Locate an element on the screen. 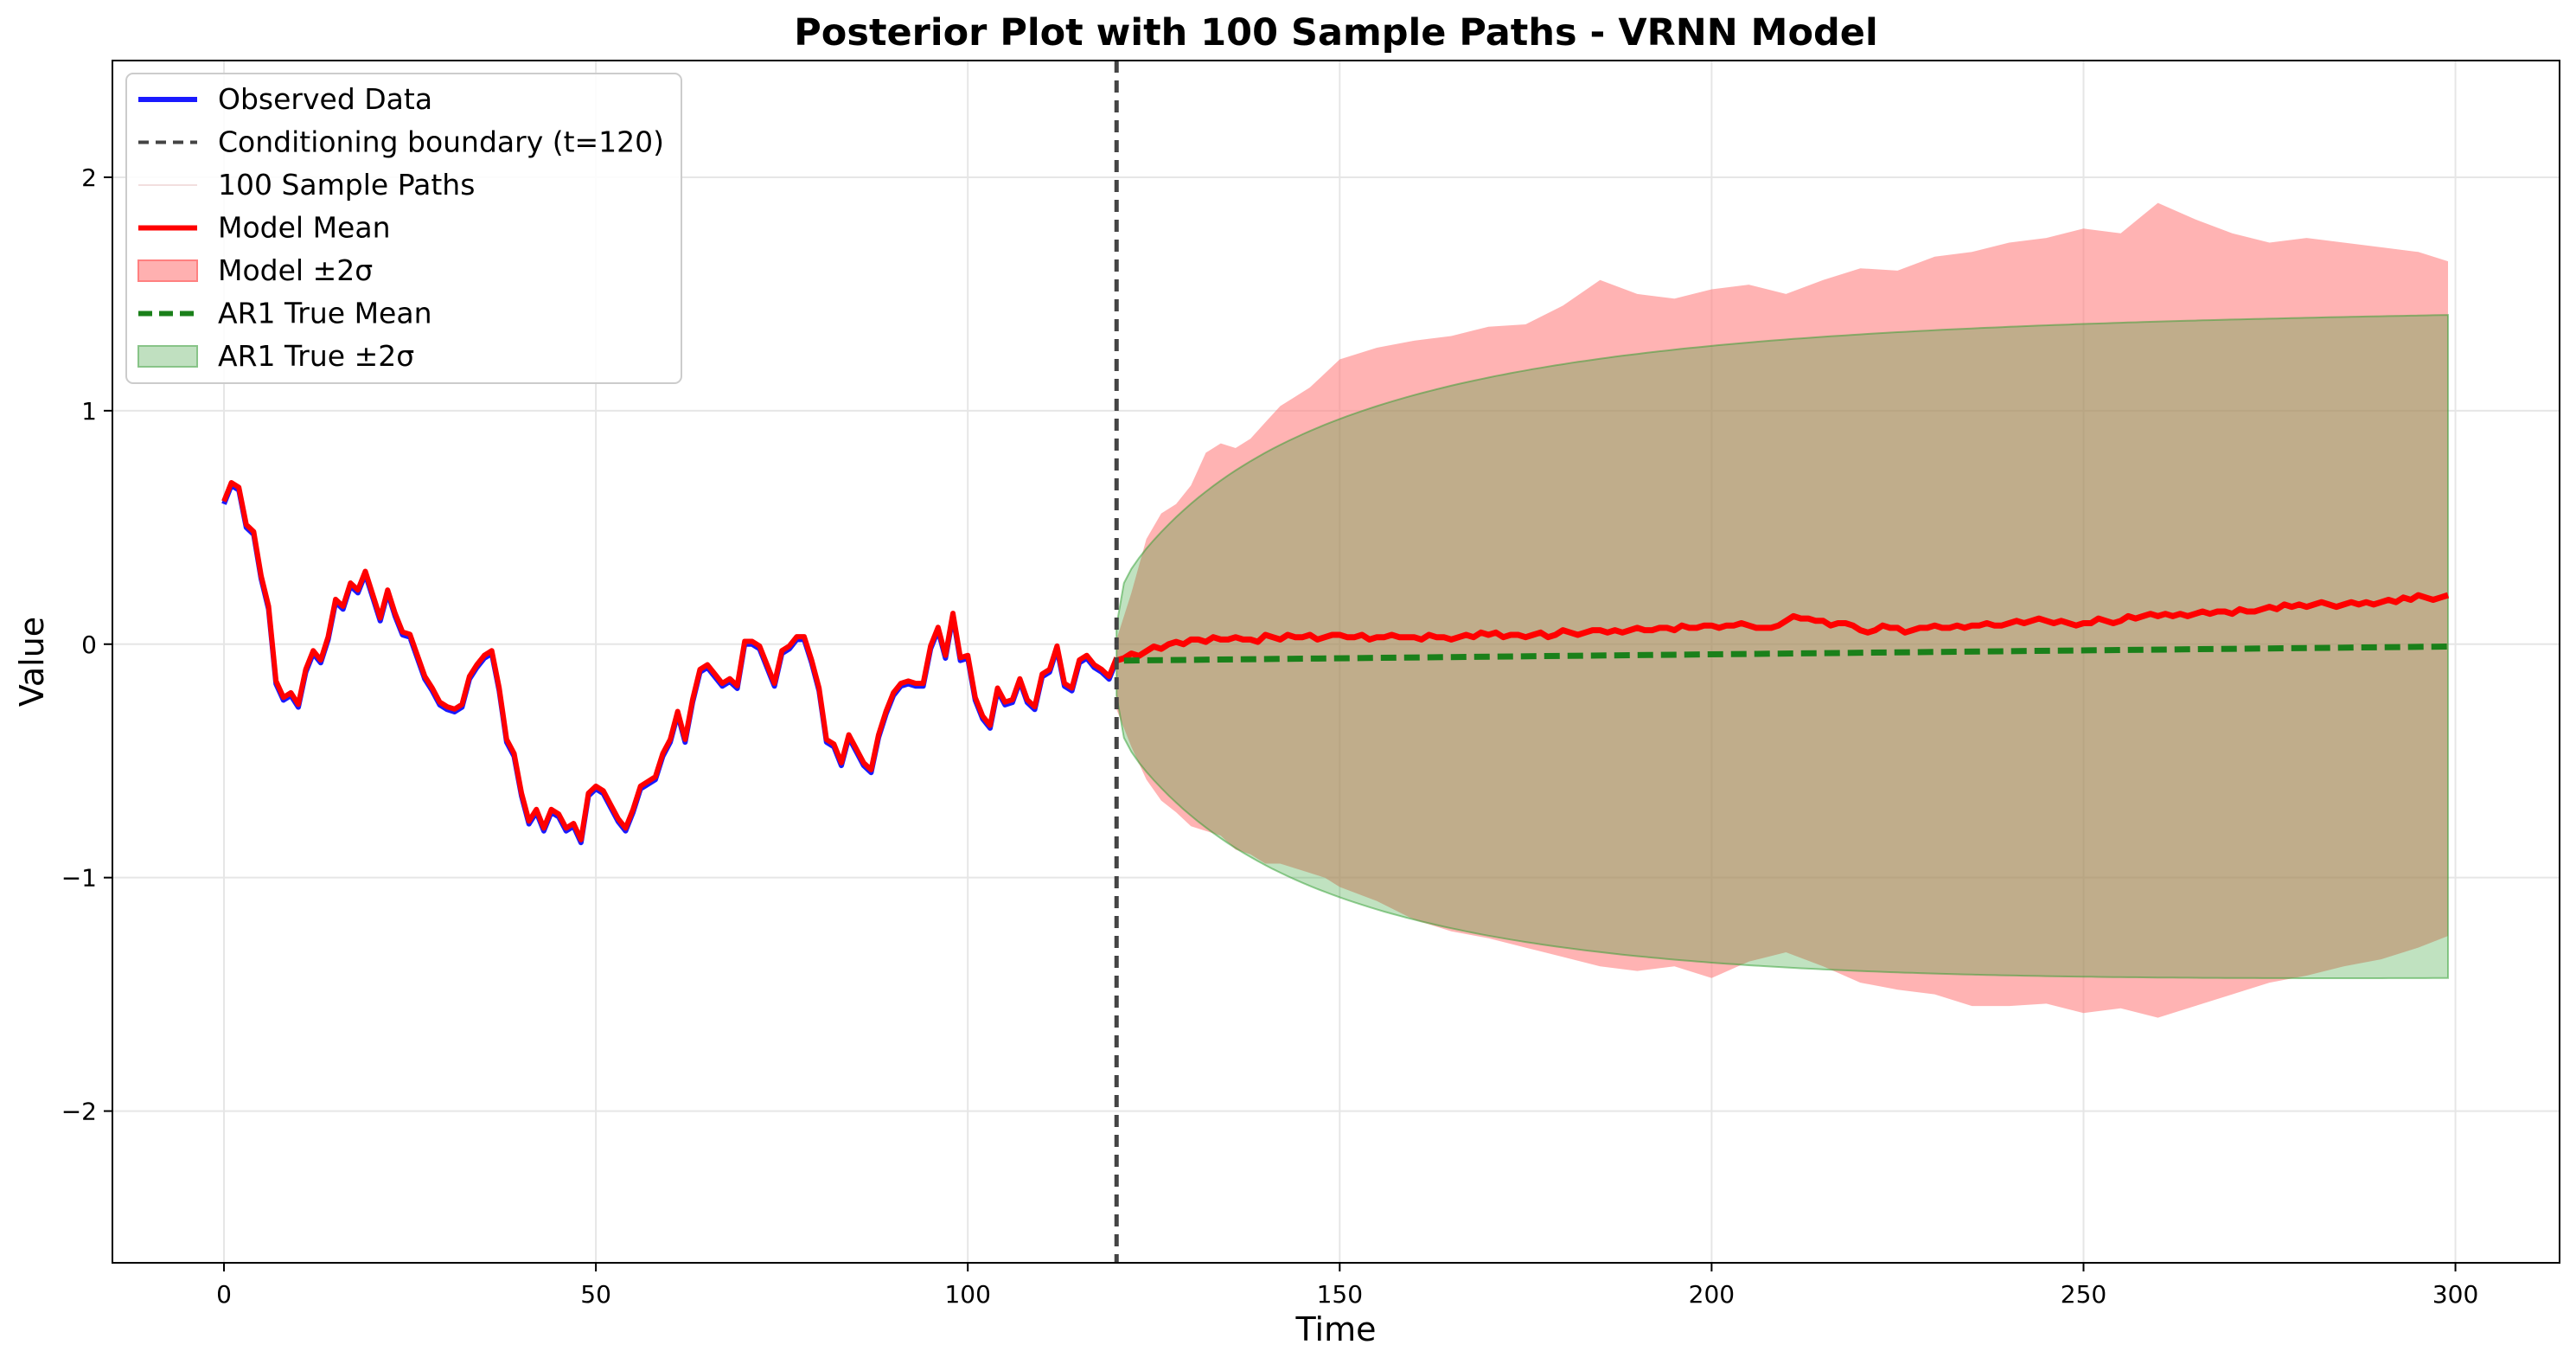 This screenshot has width=2576, height=1364. ar1-true-mean-line is located at coordinates (1786, 654).